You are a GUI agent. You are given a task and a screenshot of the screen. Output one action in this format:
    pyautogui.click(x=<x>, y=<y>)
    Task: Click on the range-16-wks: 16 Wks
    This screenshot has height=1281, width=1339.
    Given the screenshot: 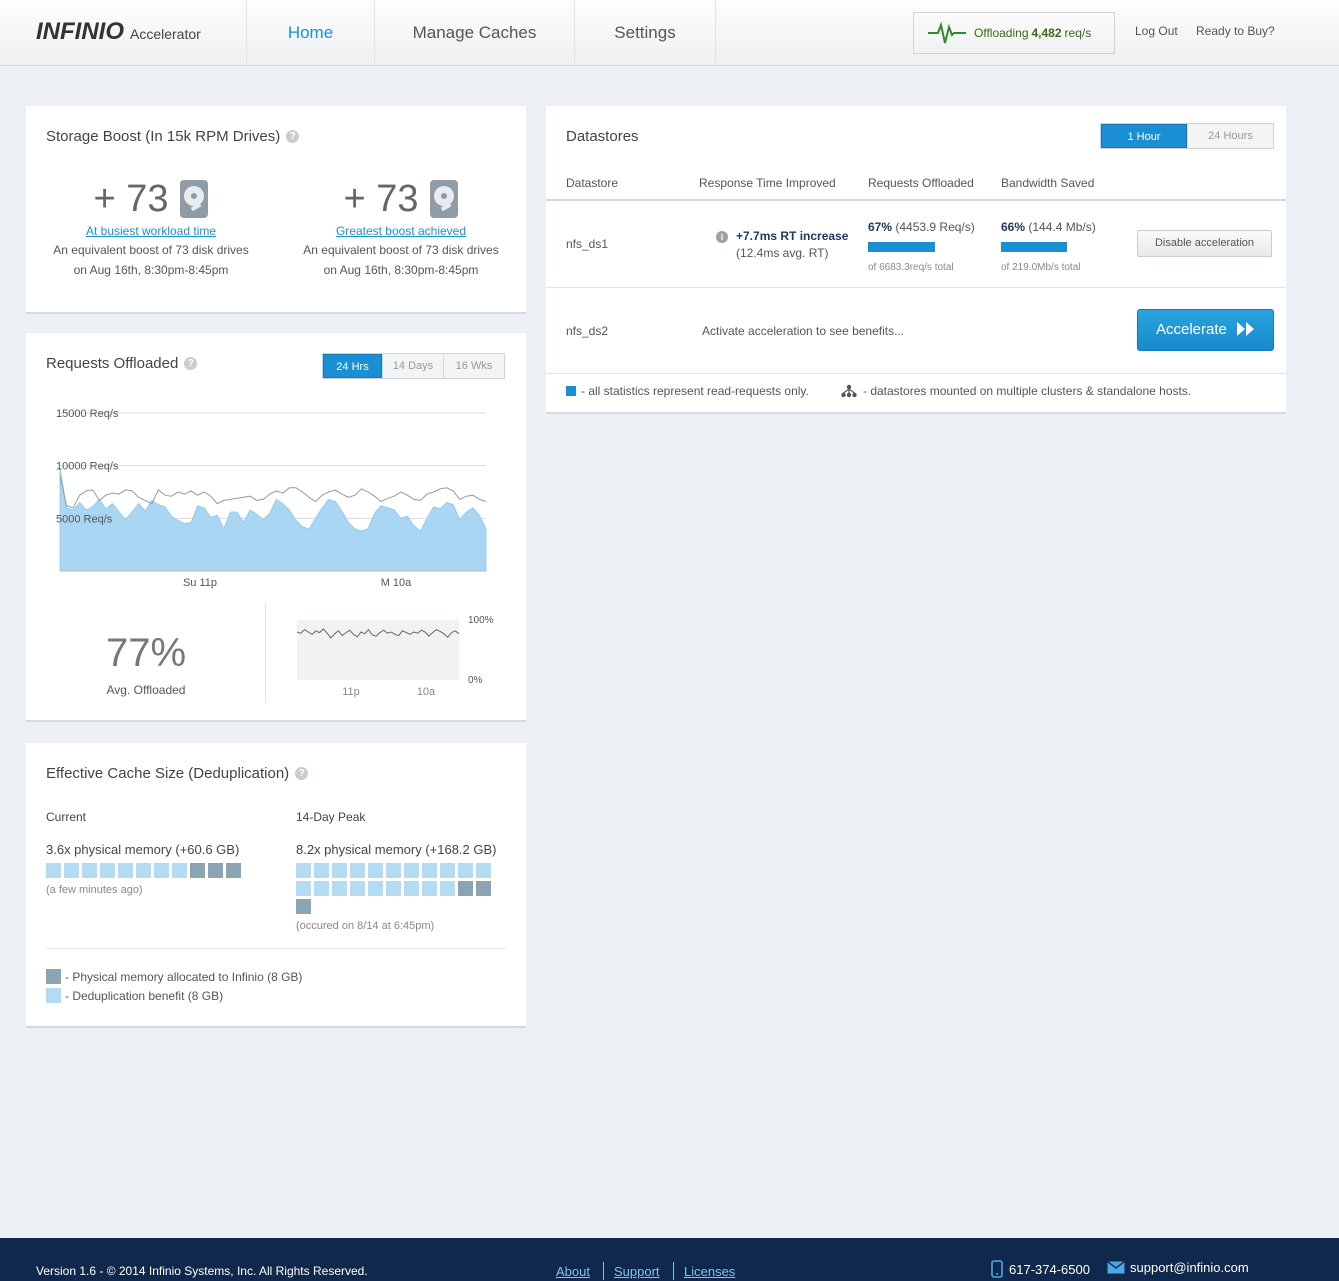 What is the action you would take?
    pyautogui.click(x=473, y=366)
    